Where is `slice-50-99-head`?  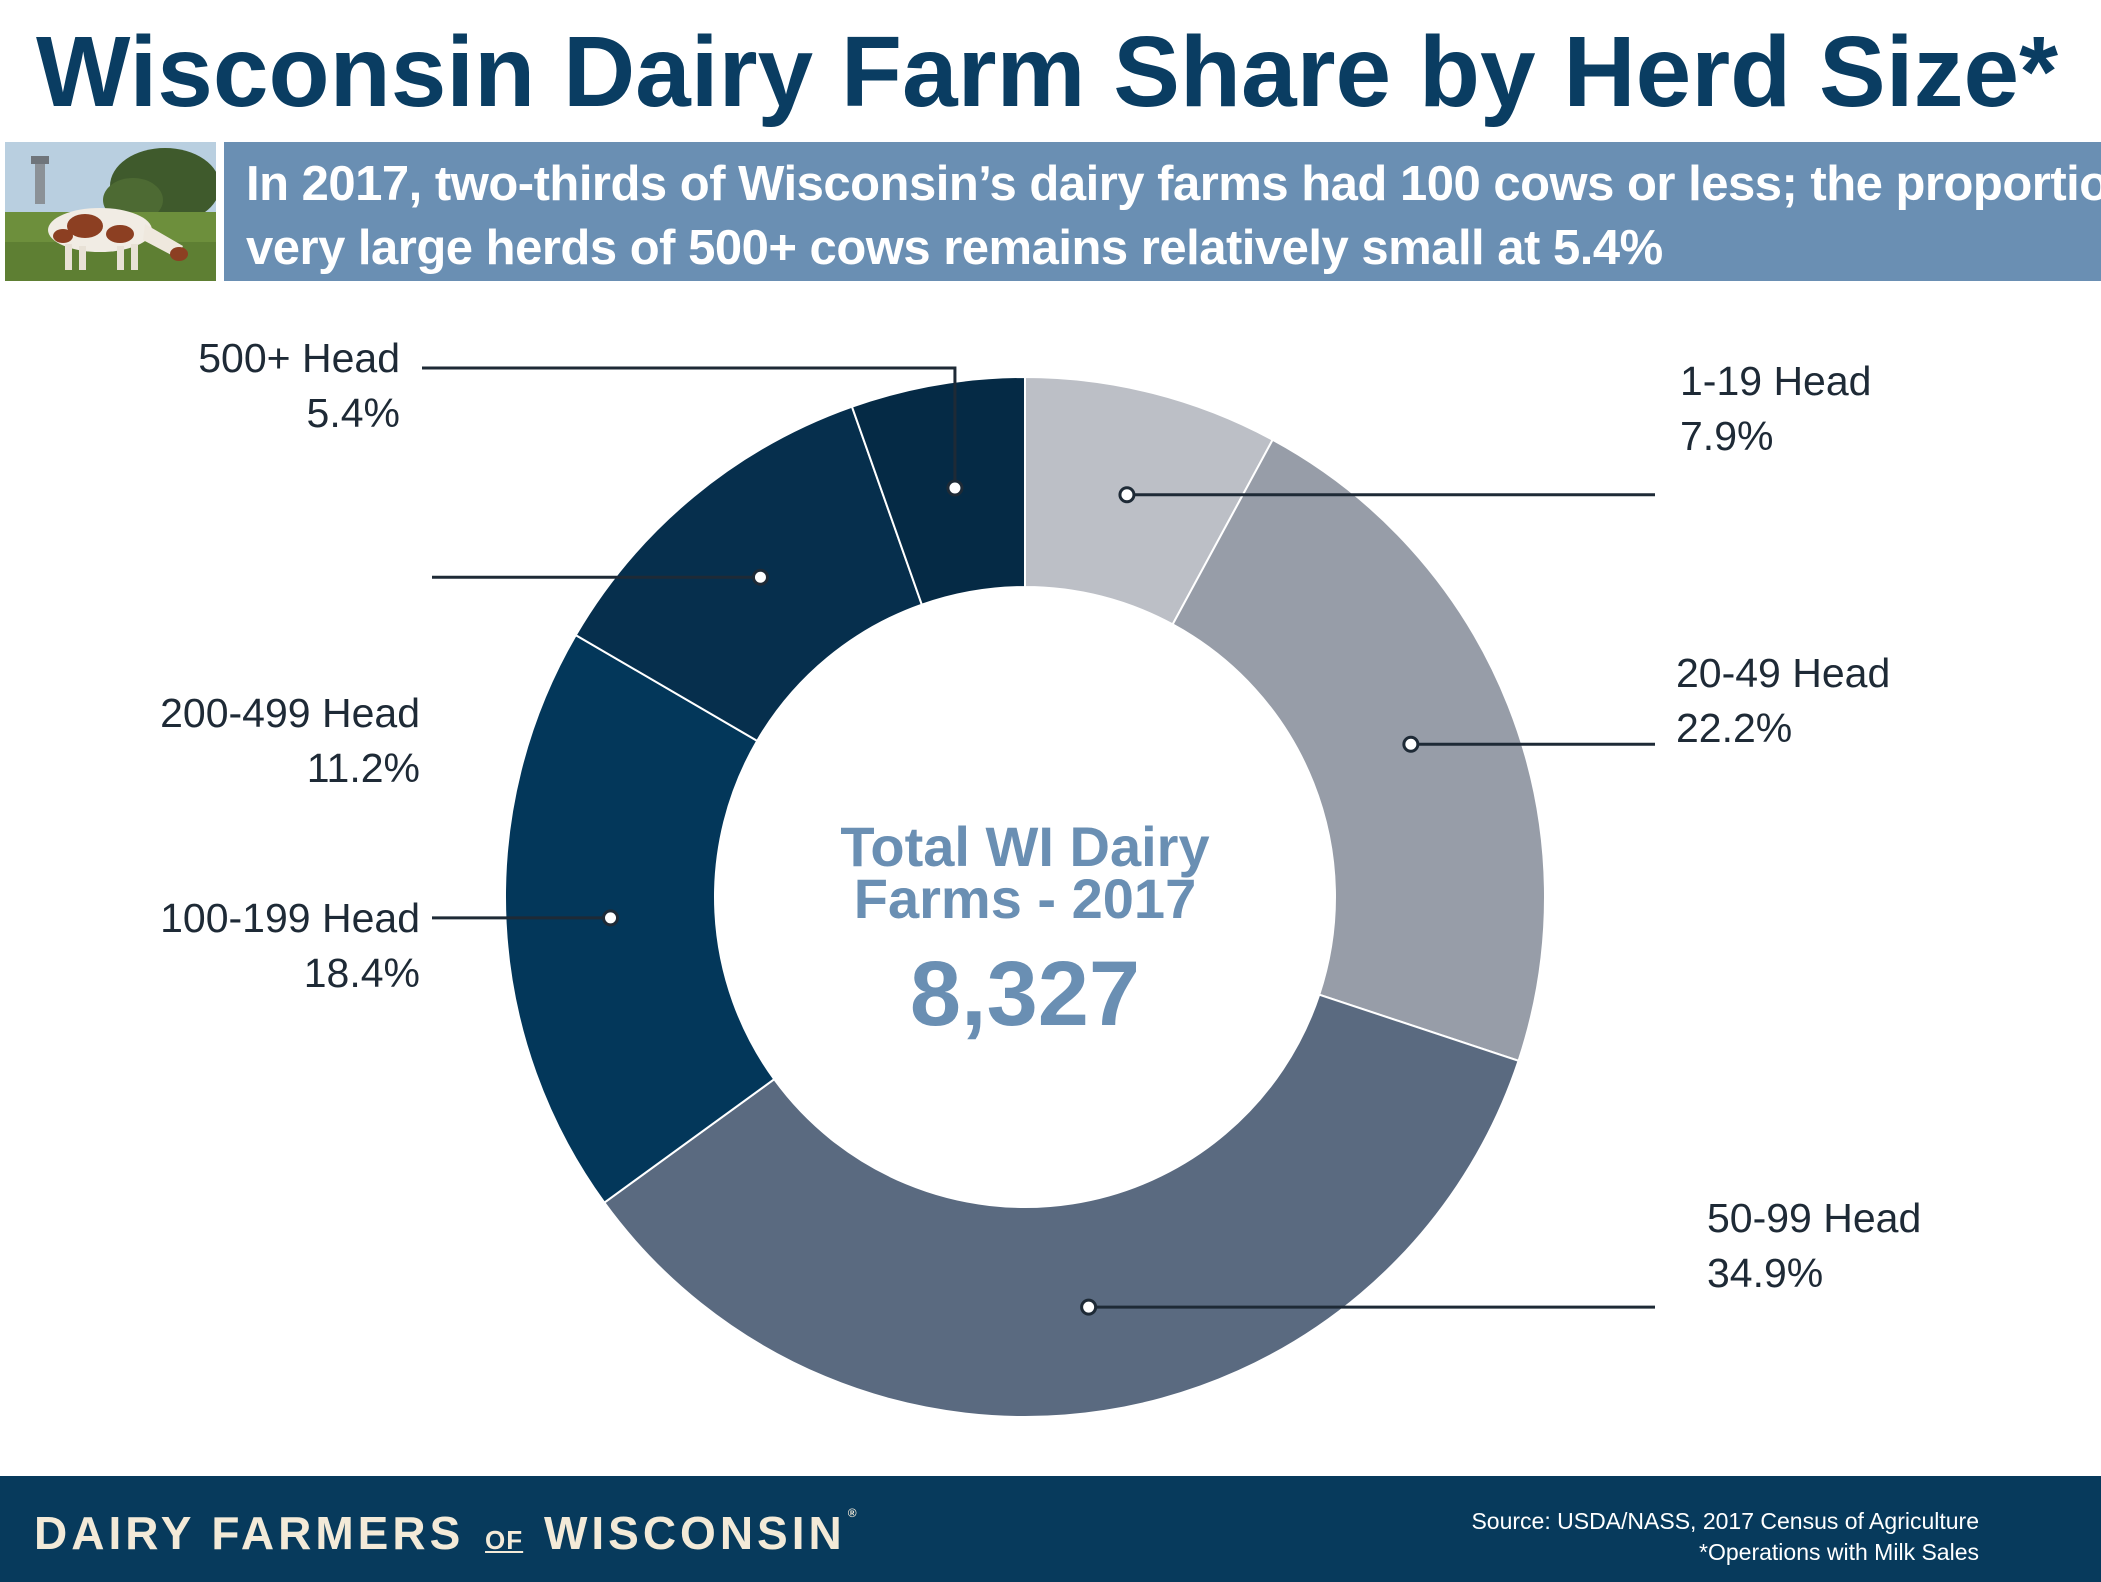
slice-50-99-head is located at coordinates (1061, 1205).